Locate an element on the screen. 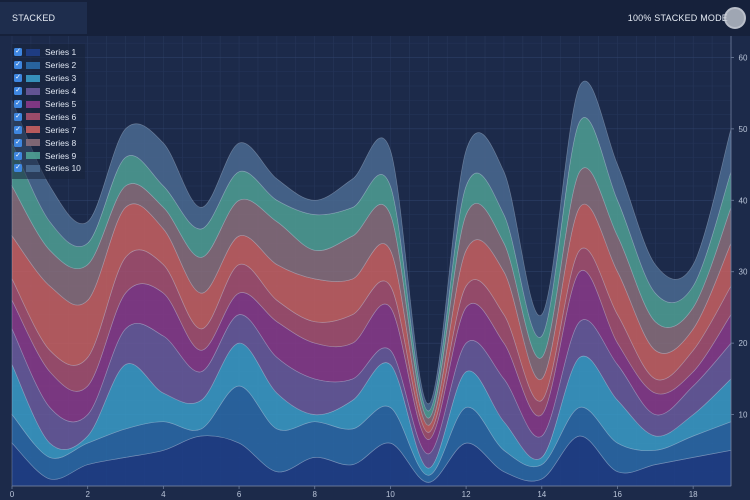 Image resolution: width=750 pixels, height=500 pixels. percent-stacked-mode-button: 100% STACKED MODE is located at coordinates (677, 18).